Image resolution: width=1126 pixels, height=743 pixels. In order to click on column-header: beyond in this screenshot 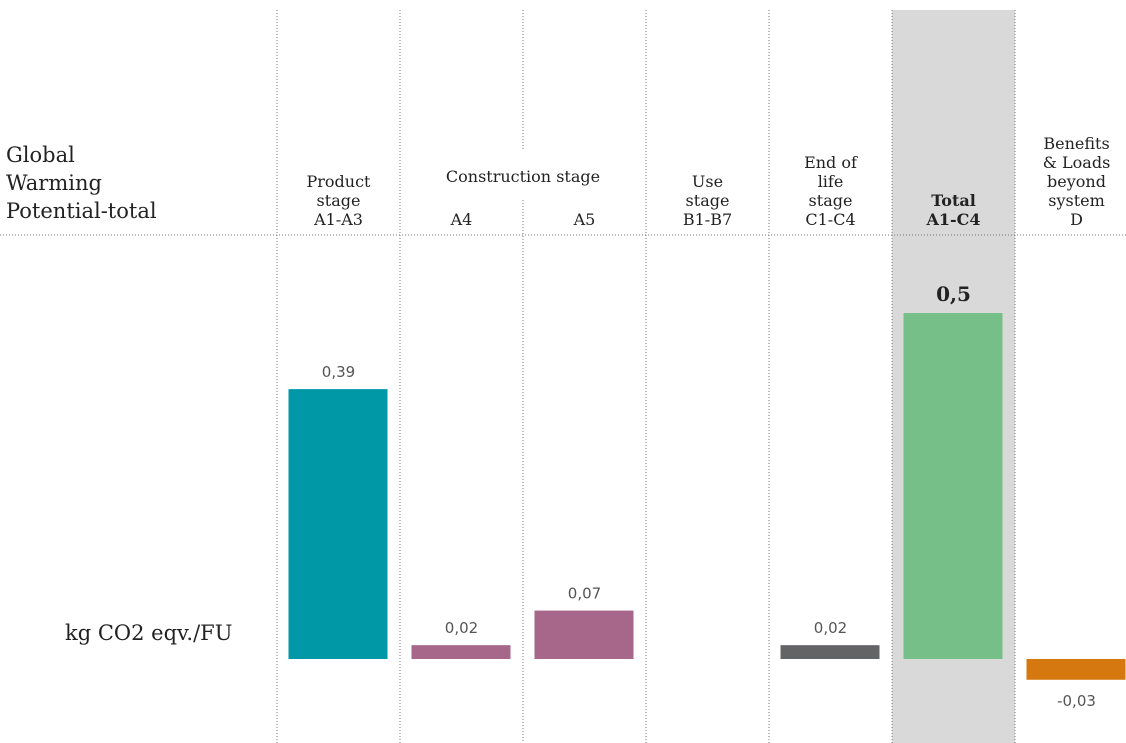, I will do `click(1076, 181)`.